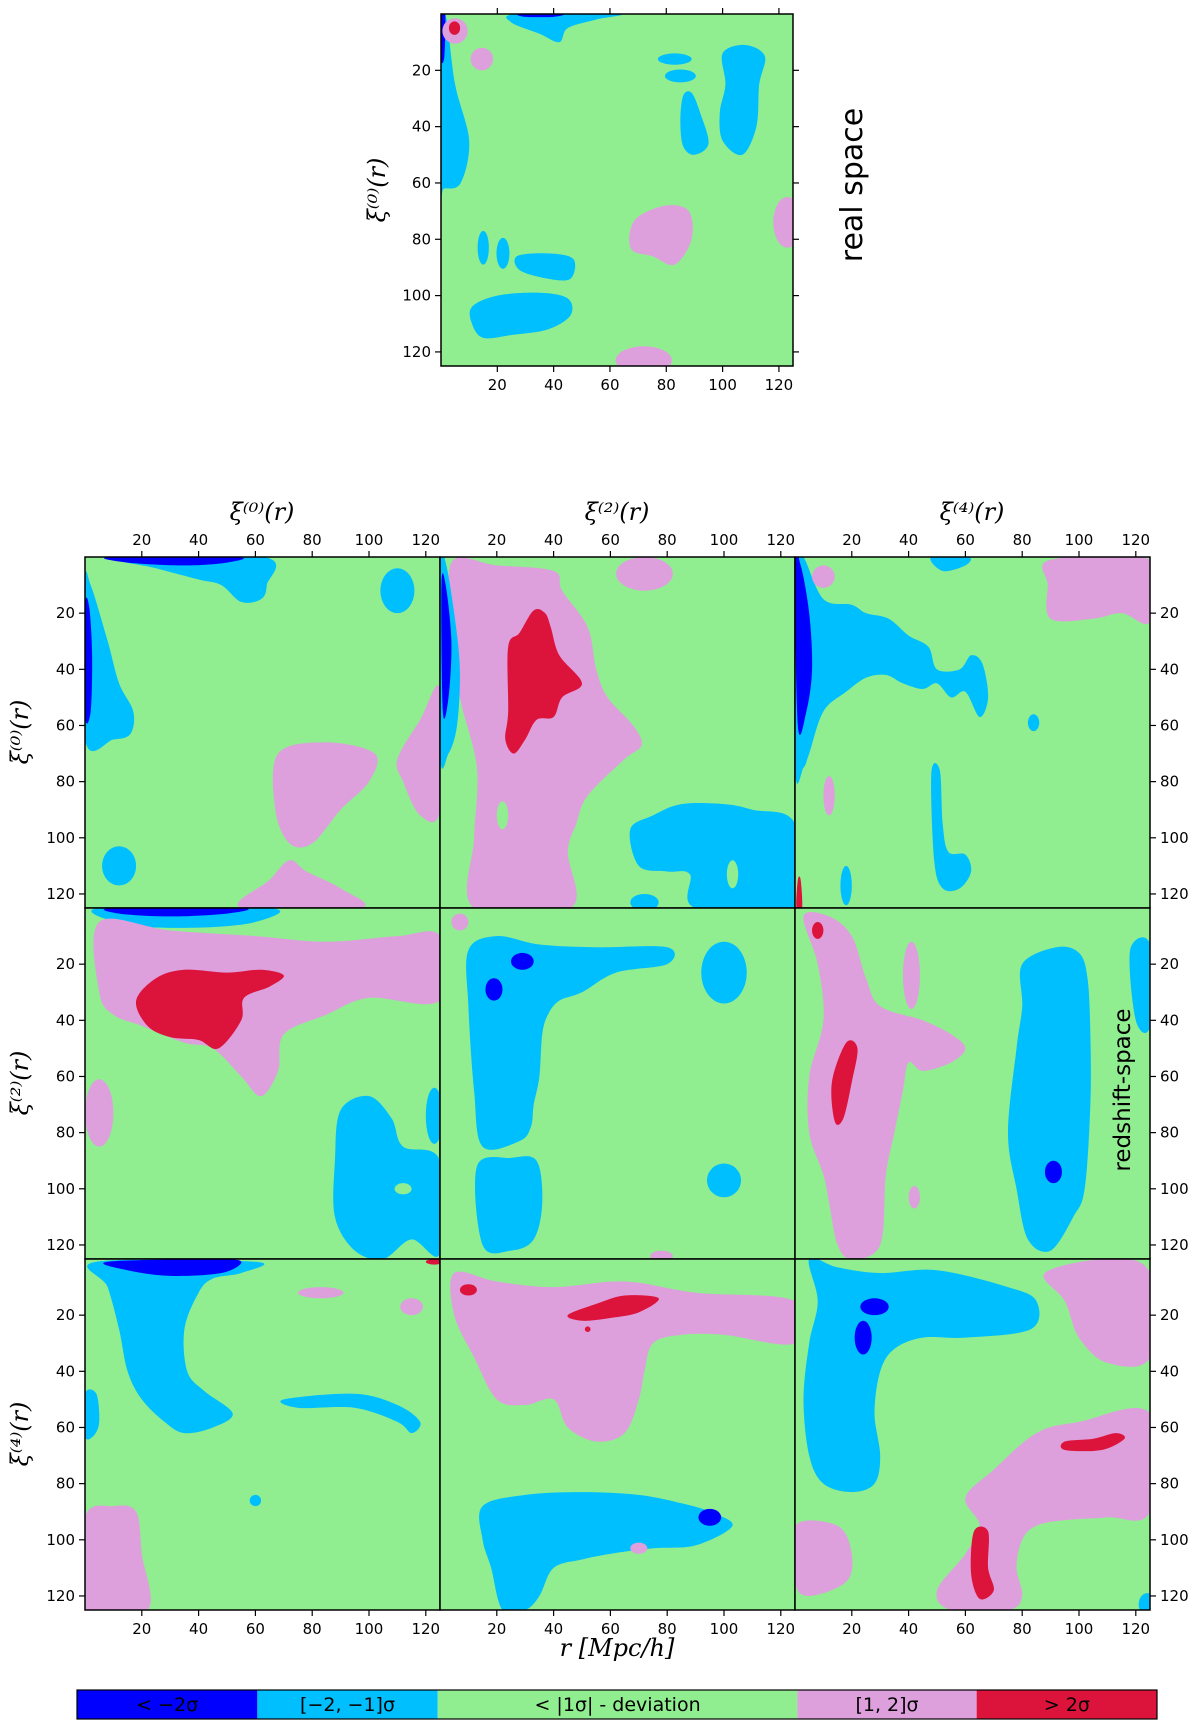 This screenshot has width=1200, height=1721. I want to click on redshift-panel-xi0-xi4: 20 20 40 40 60 60 80 80 100 100 120 120, so click(991, 720).